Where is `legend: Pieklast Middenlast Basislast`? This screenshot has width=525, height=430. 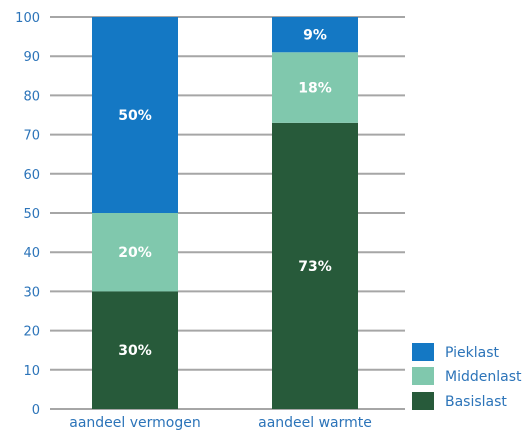 legend: Pieklast Middenlast Basislast is located at coordinates (467, 376).